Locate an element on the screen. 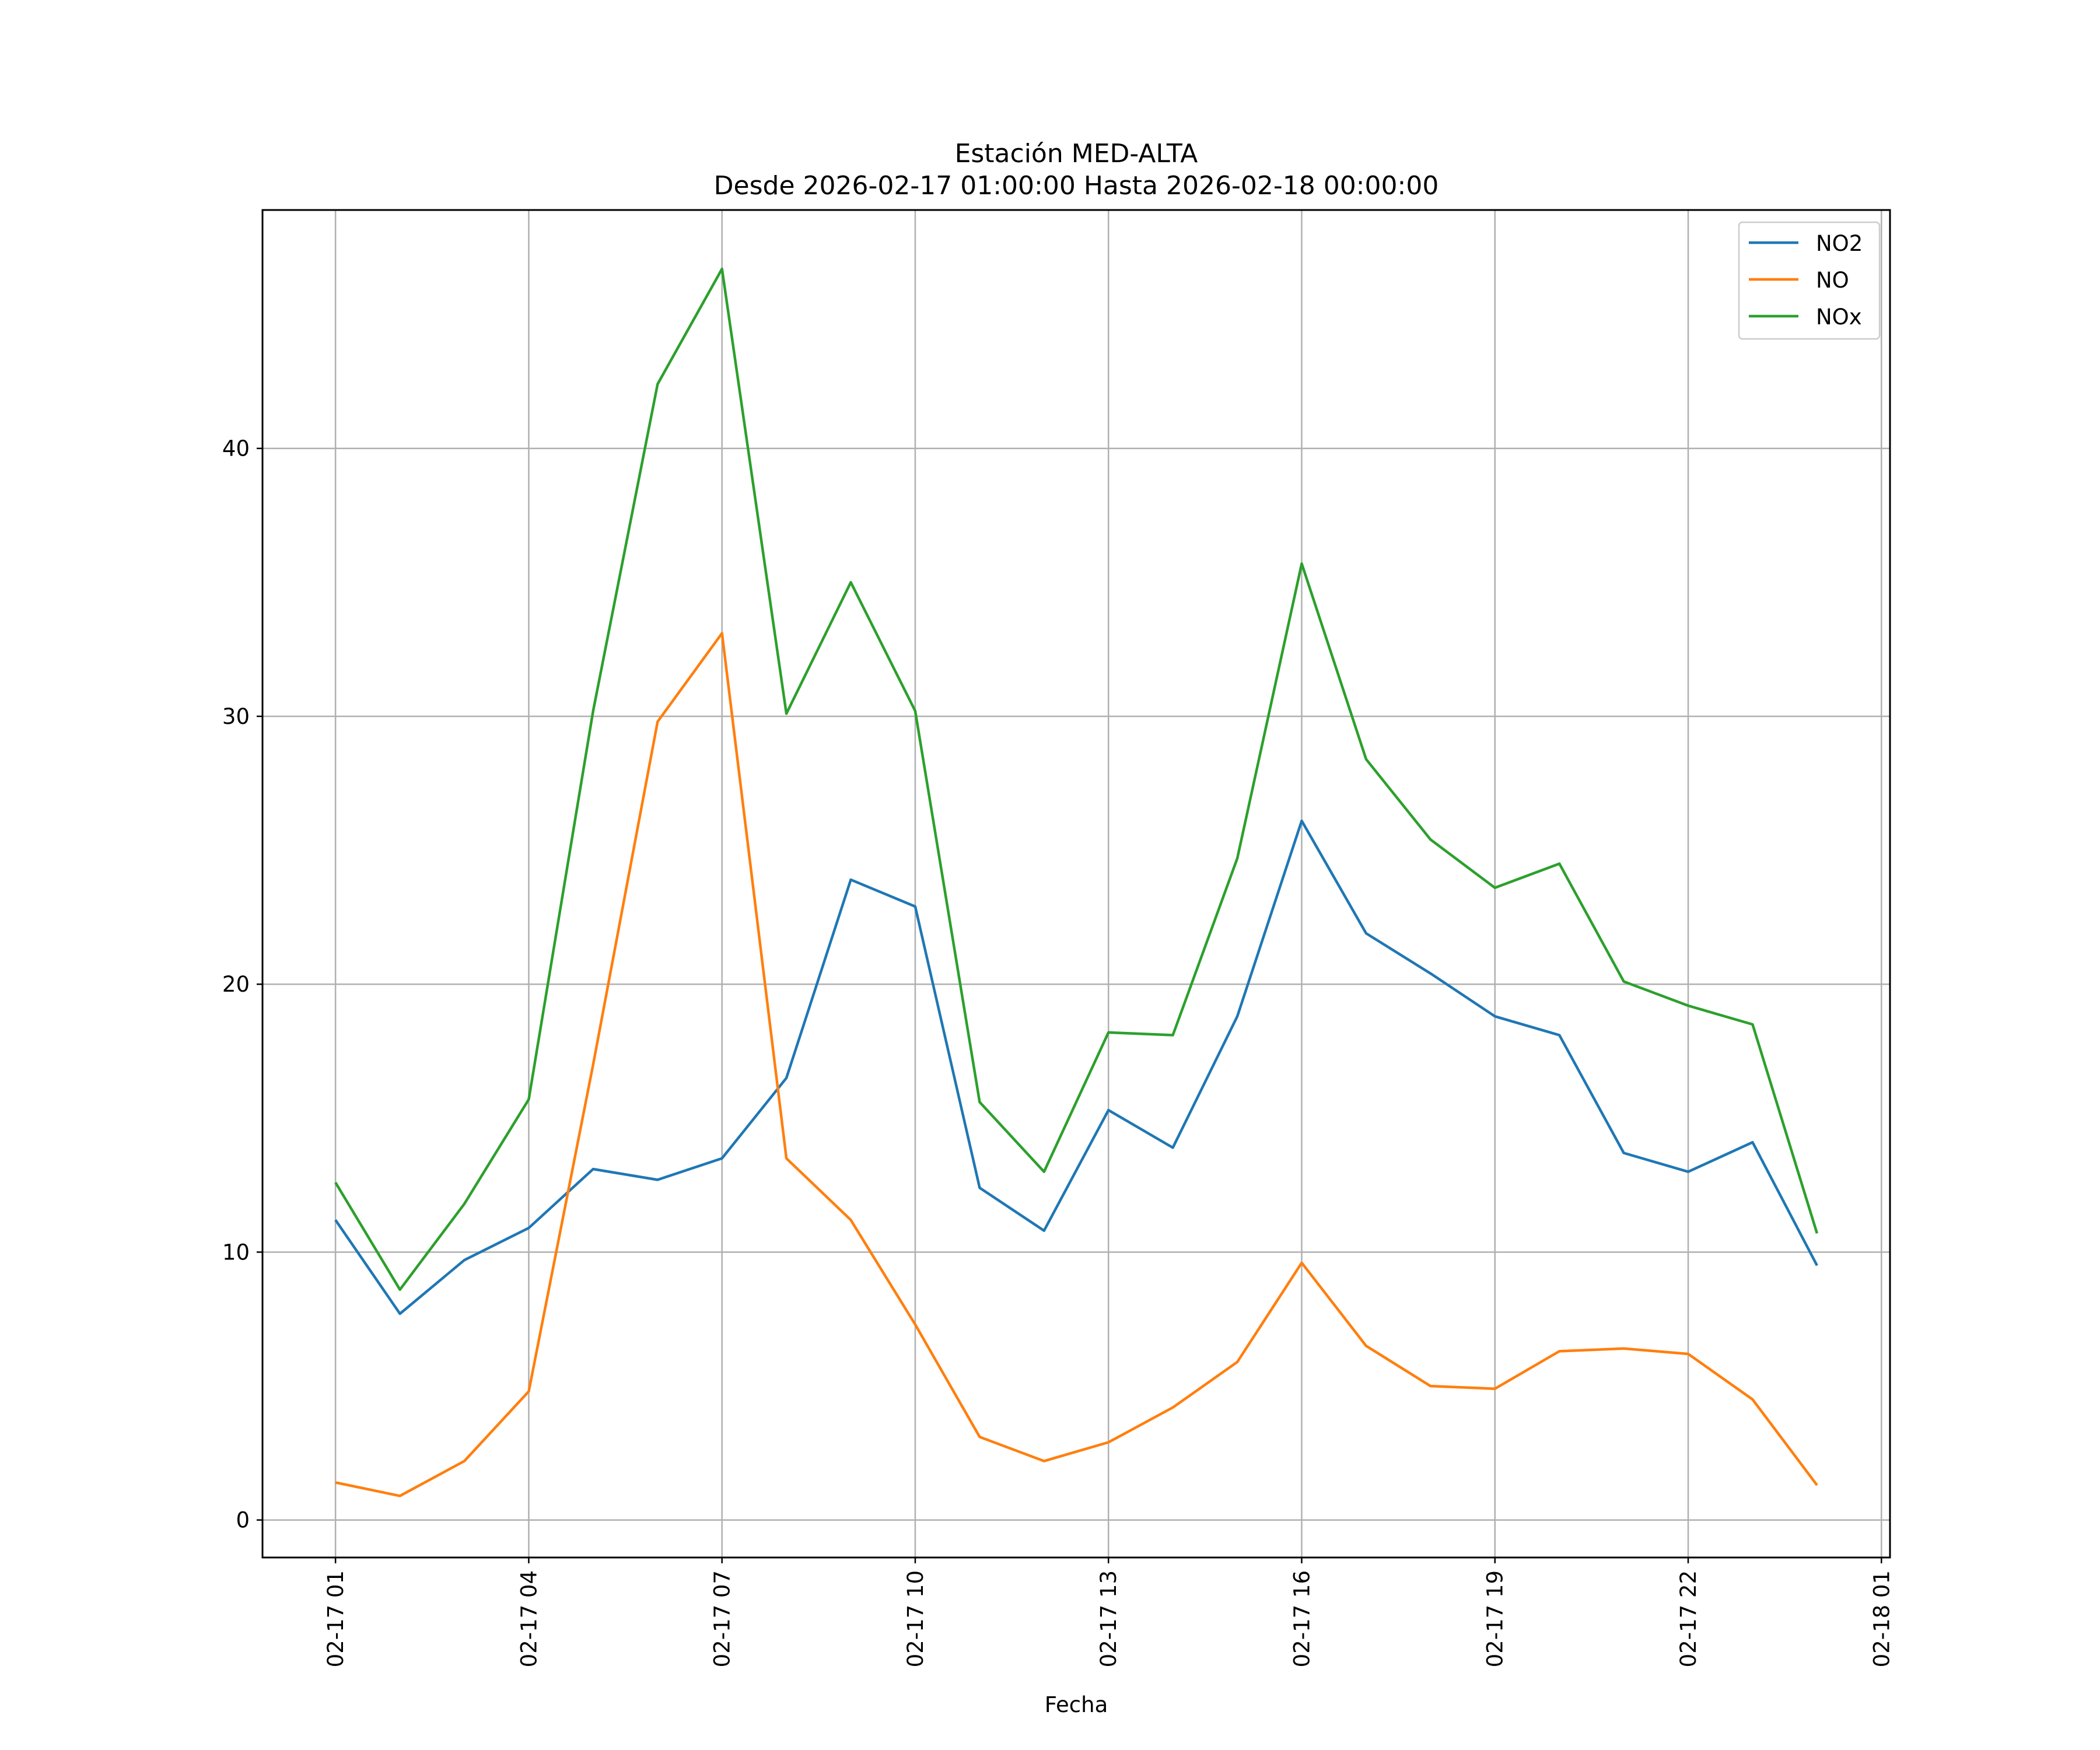 This screenshot has width=2100, height=1750. y-tick-label: 30 is located at coordinates (236, 716).